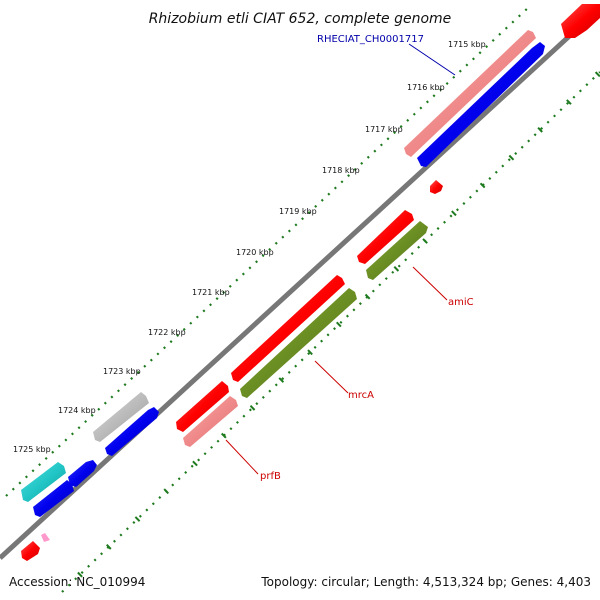  I want to click on tick-label-1716: 1716 kbp, so click(426, 87).